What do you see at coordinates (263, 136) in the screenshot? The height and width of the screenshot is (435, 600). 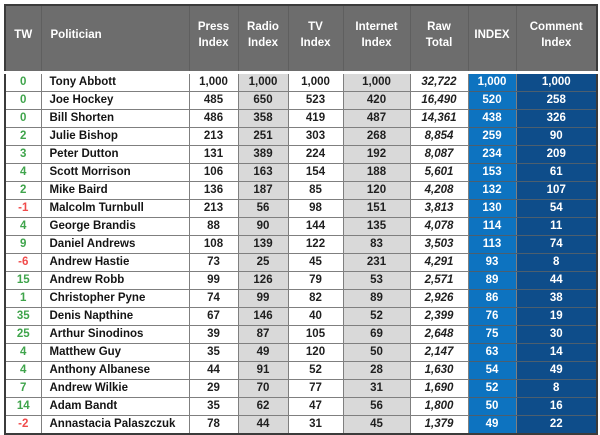 I see `cell-radio: 251` at bounding box center [263, 136].